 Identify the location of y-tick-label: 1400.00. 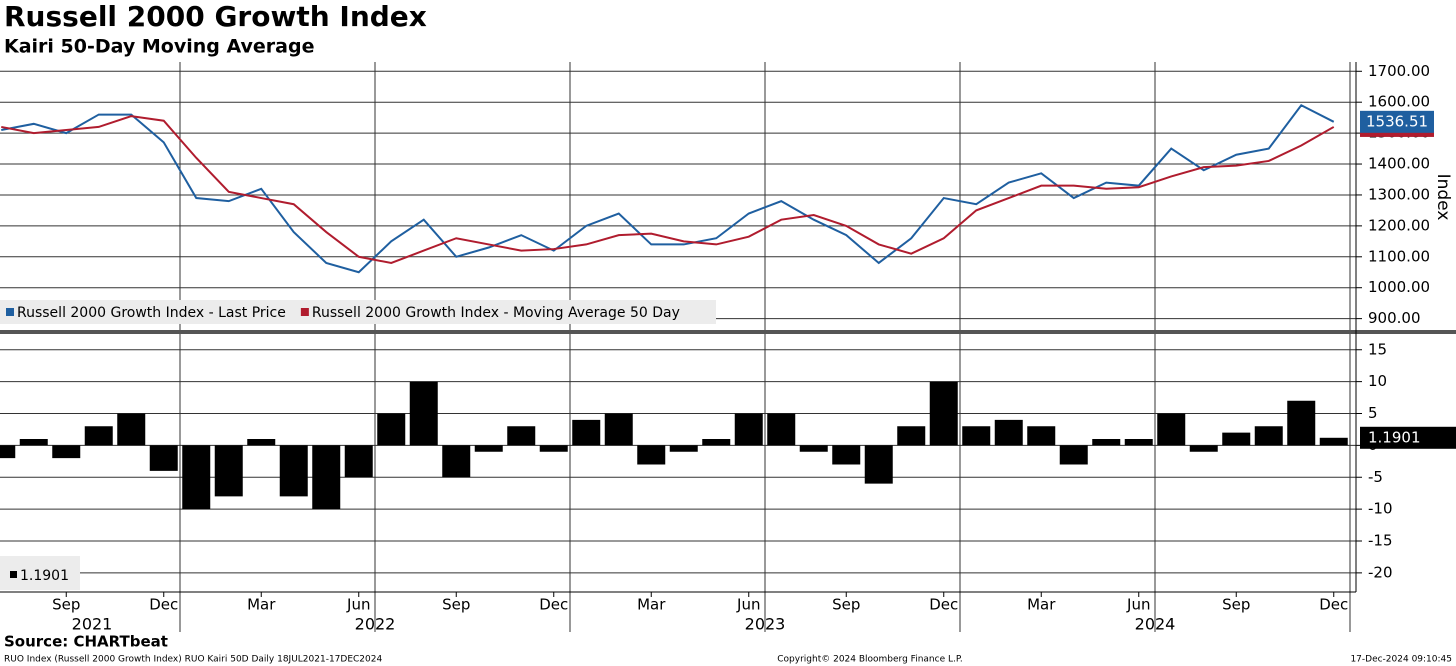
(1399, 164).